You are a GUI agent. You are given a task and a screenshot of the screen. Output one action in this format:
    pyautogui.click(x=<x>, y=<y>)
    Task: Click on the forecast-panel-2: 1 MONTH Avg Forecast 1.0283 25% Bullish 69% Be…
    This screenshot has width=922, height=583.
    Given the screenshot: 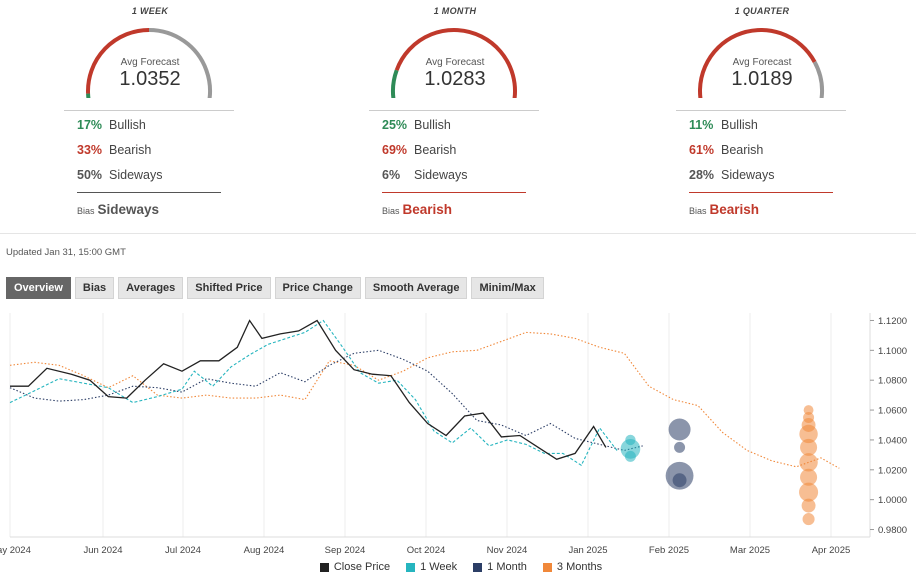 What is the action you would take?
    pyautogui.click(x=455, y=115)
    